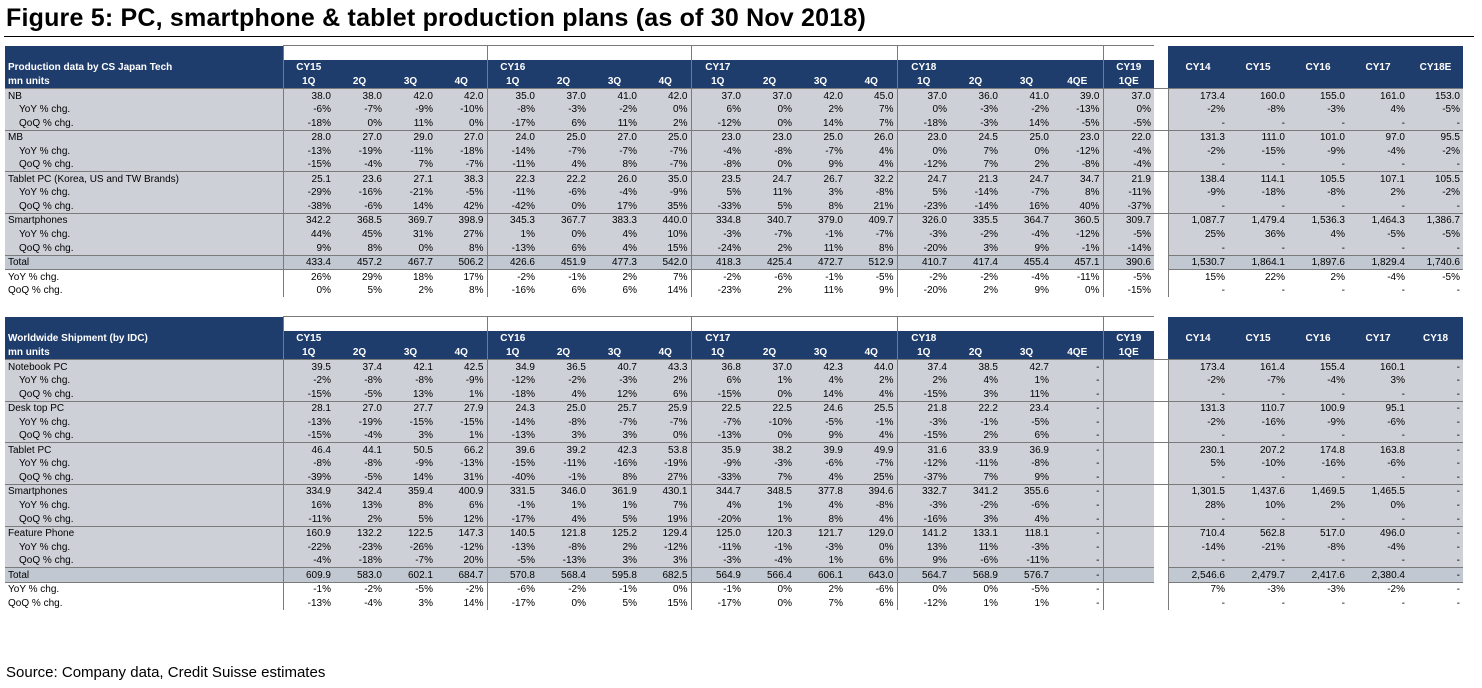 The width and height of the screenshot is (1482, 688). Describe the element at coordinates (359, 491) in the screenshot. I see `cell-value: 342.4` at that location.